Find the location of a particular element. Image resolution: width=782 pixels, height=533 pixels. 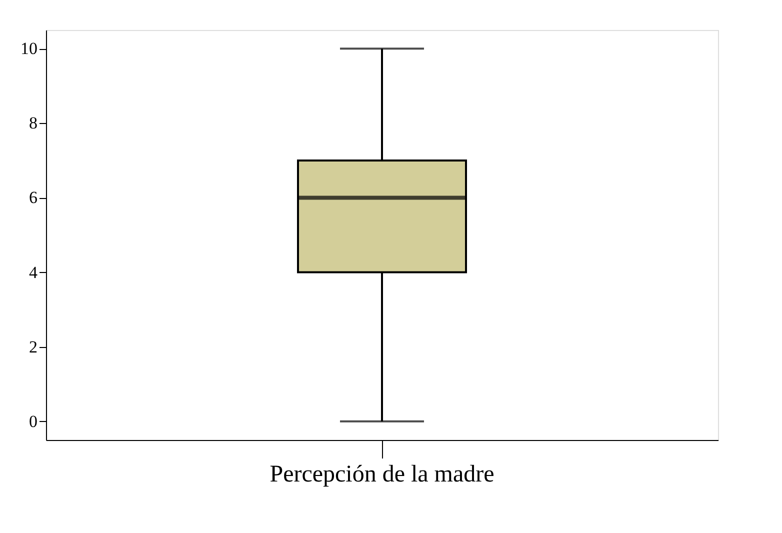

x-tick-label: Percepción de la madre is located at coordinates (382, 475).